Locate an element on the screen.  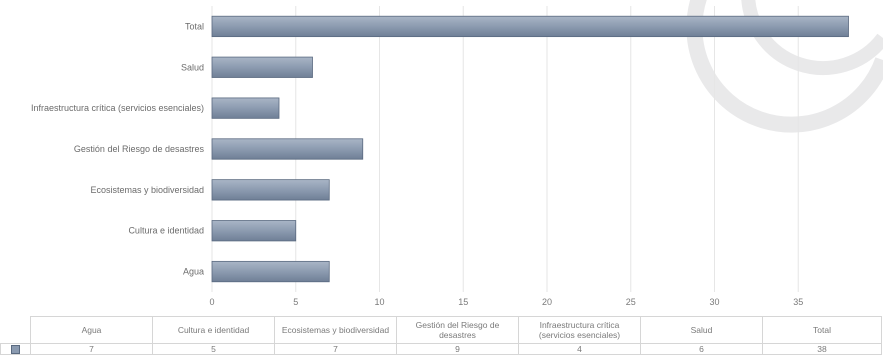
table-value-cell: 9 is located at coordinates (457, 349).